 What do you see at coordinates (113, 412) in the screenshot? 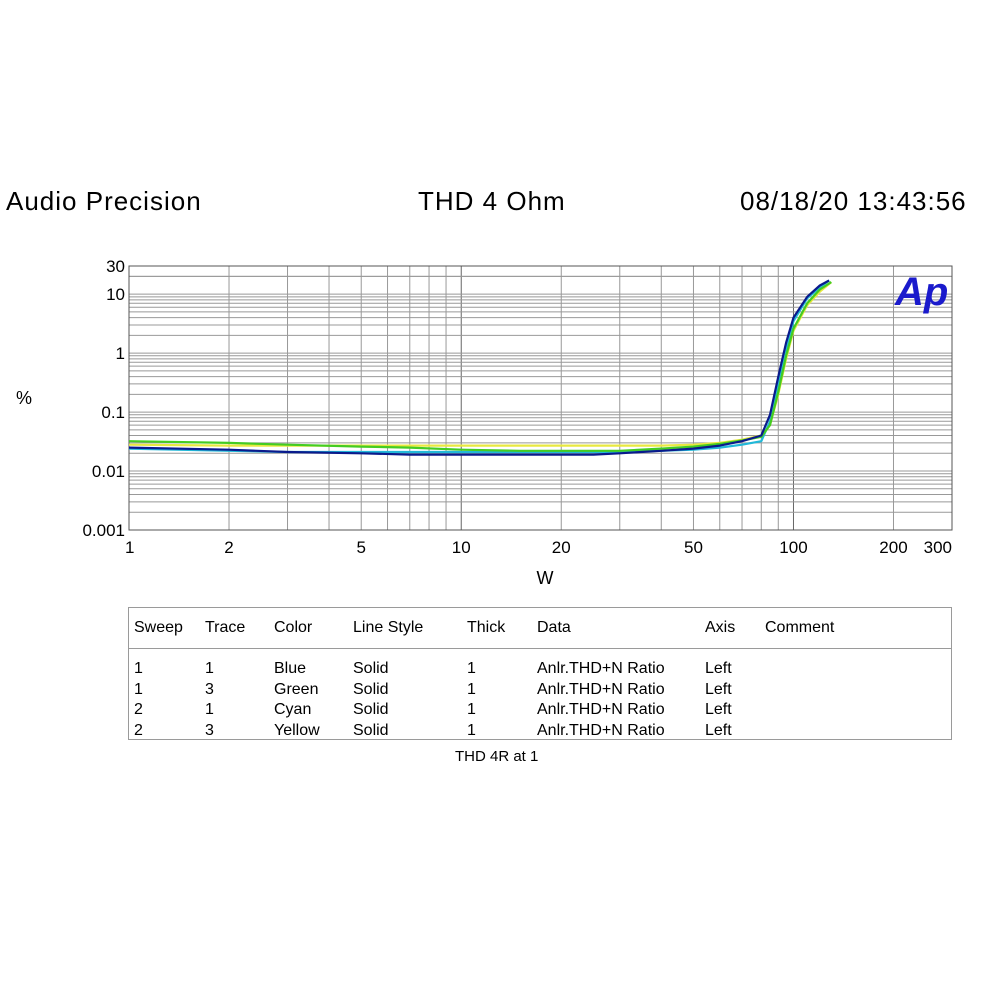
I see `y-tick-label: 0.1` at bounding box center [113, 412].